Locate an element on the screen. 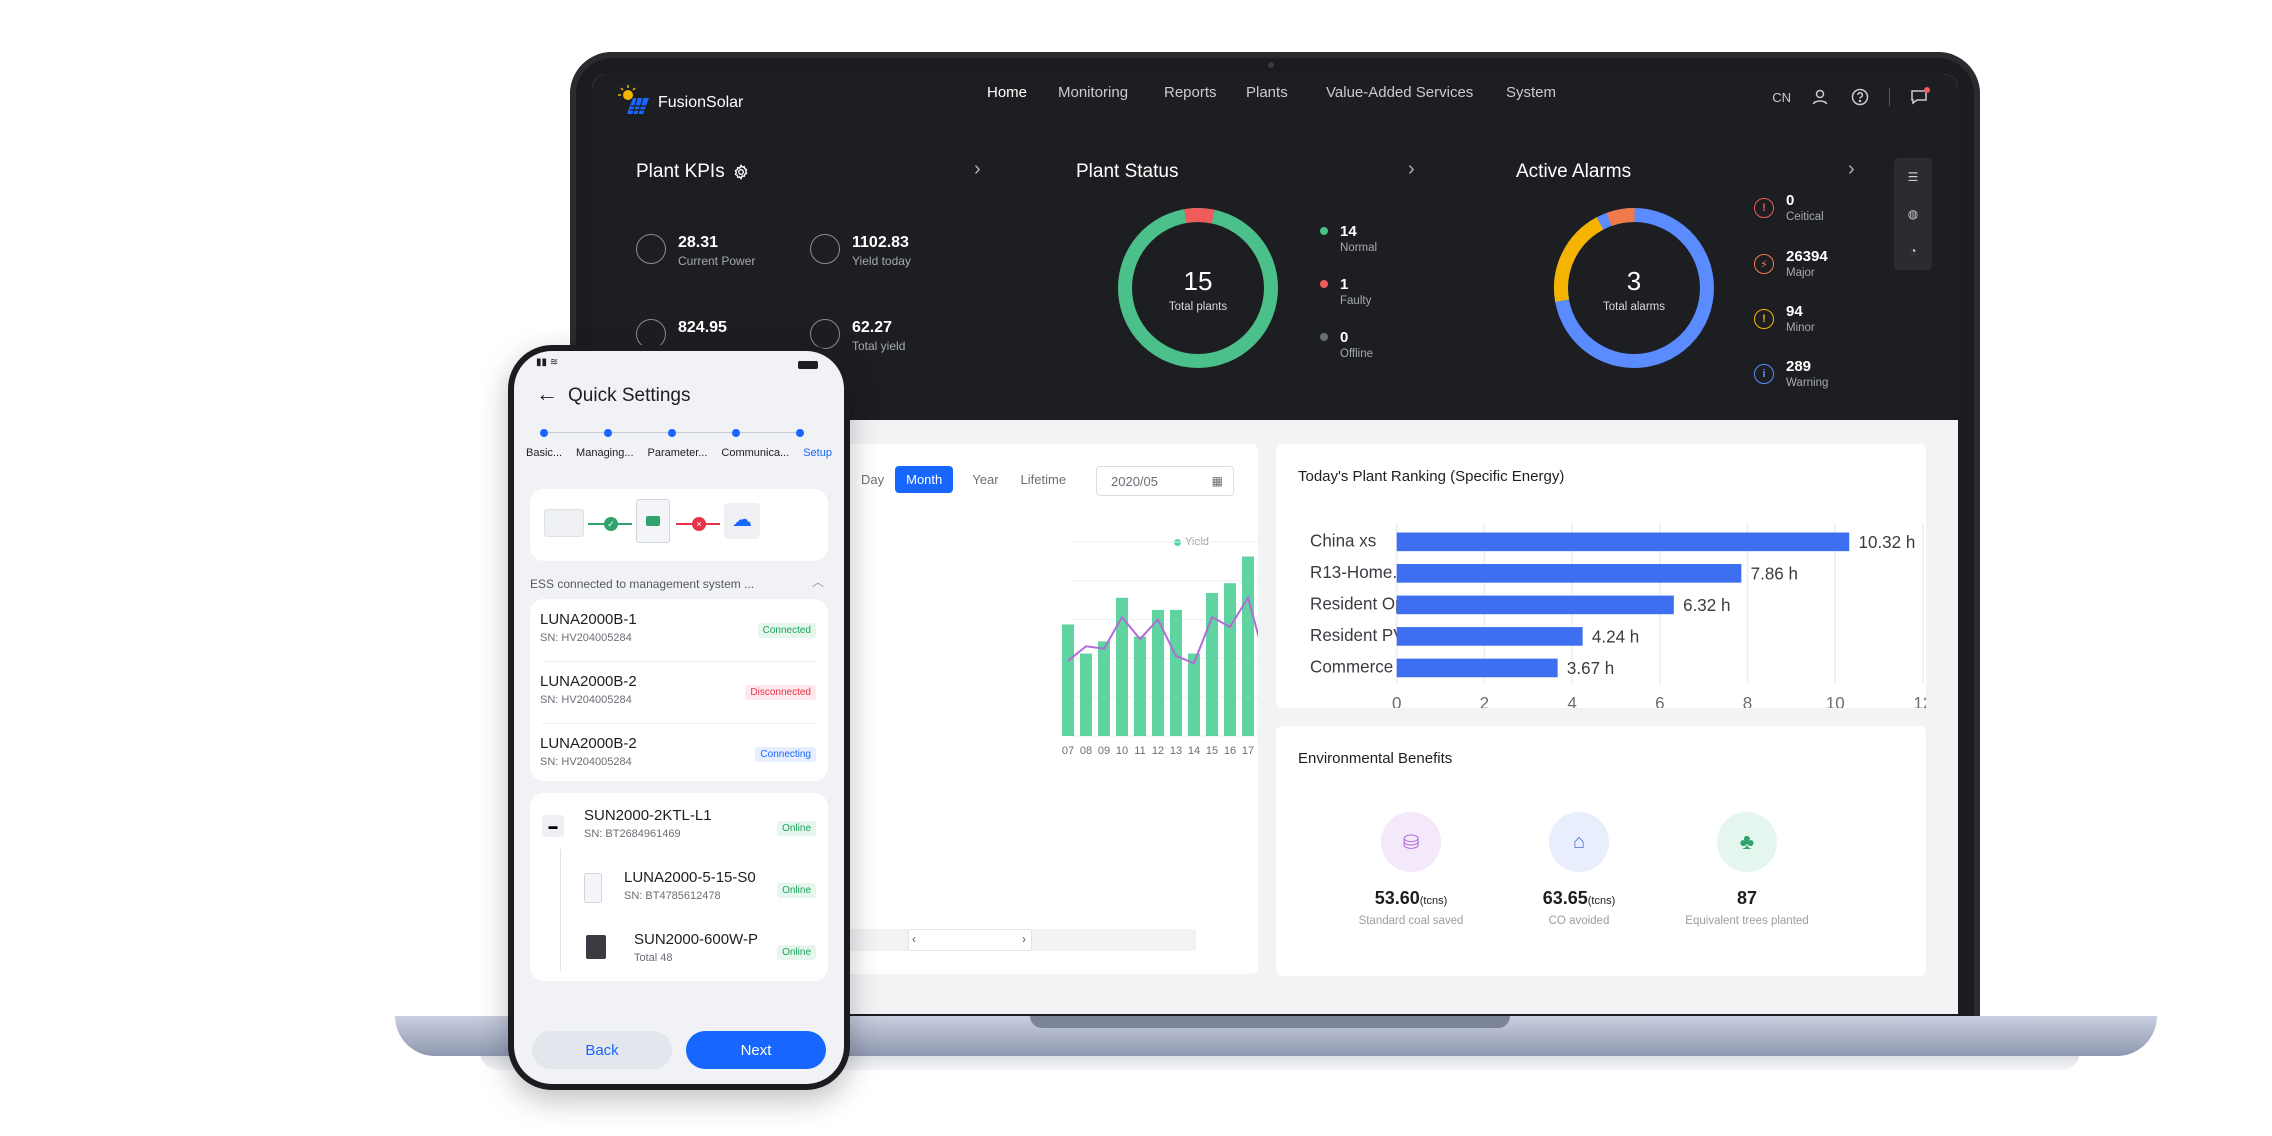 This screenshot has width=2272, height=1136. x-tick-label: 4 is located at coordinates (1571, 701).